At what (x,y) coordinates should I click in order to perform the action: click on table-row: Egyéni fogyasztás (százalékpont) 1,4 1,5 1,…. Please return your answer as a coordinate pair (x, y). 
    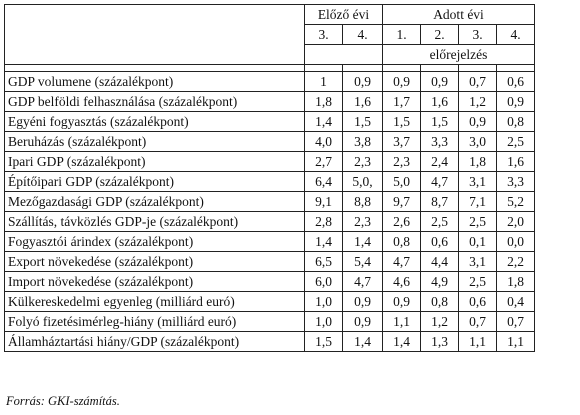
    Looking at the image, I should click on (269, 121).